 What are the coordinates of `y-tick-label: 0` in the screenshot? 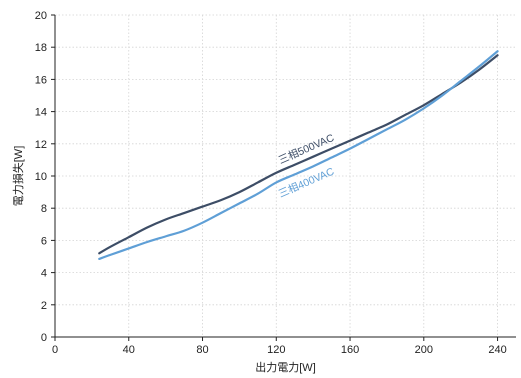 It's located at (44, 338).